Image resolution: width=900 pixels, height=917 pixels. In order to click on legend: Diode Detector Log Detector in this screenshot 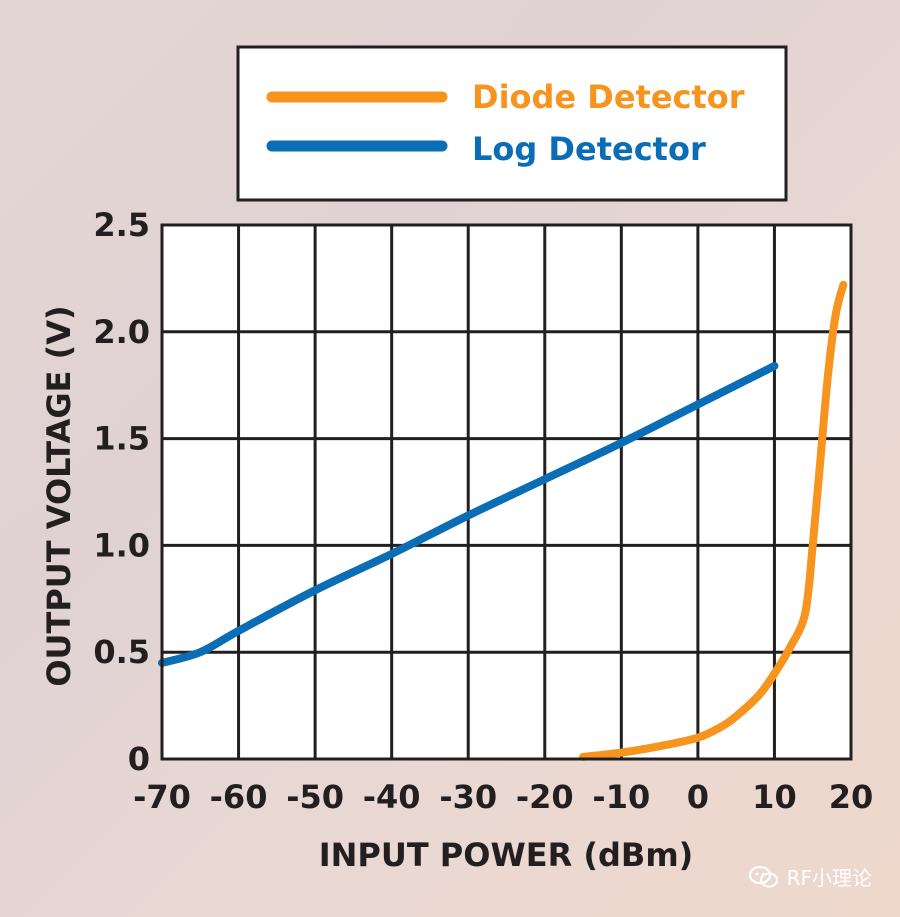, I will do `click(512, 123)`.